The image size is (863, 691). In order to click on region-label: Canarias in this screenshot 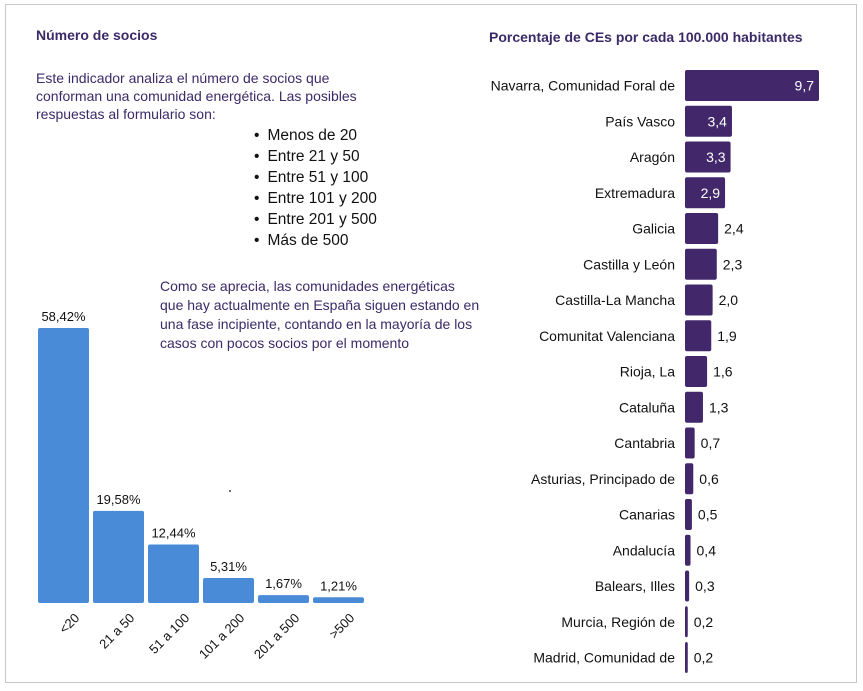, I will do `click(647, 515)`.